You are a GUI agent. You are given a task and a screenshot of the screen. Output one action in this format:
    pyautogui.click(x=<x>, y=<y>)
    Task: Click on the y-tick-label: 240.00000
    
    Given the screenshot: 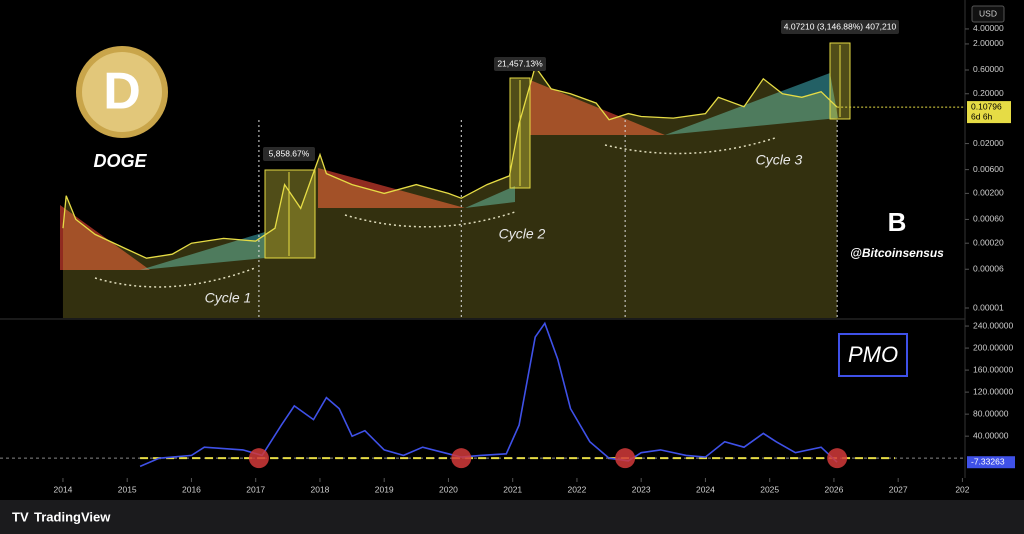 What is the action you would take?
    pyautogui.click(x=993, y=325)
    